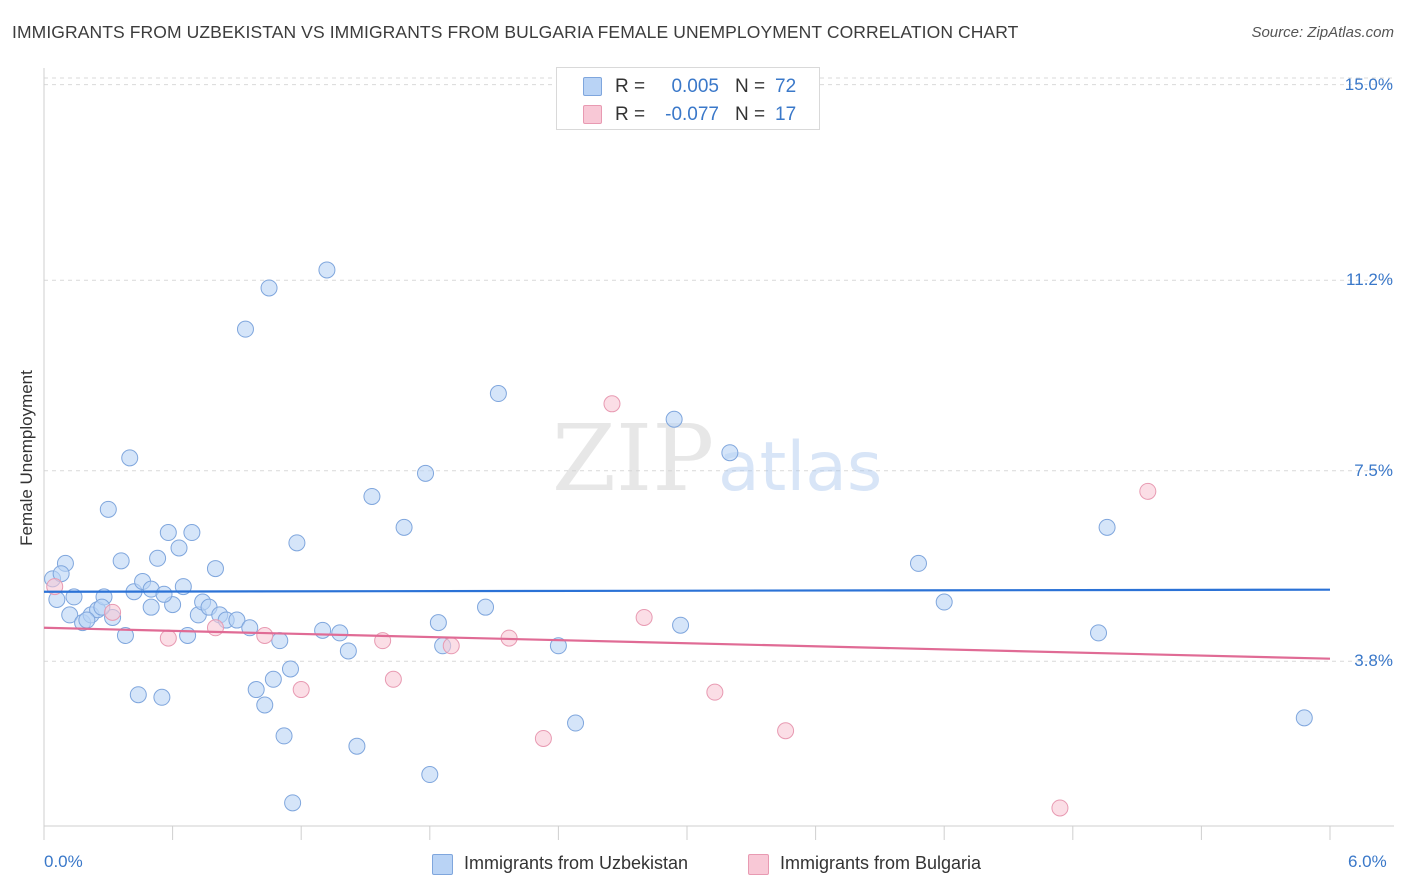 Image resolution: width=1406 pixels, height=892 pixels. What do you see at coordinates (1373, 661) in the screenshot?
I see `y-tick-label: 3.8%` at bounding box center [1373, 661].